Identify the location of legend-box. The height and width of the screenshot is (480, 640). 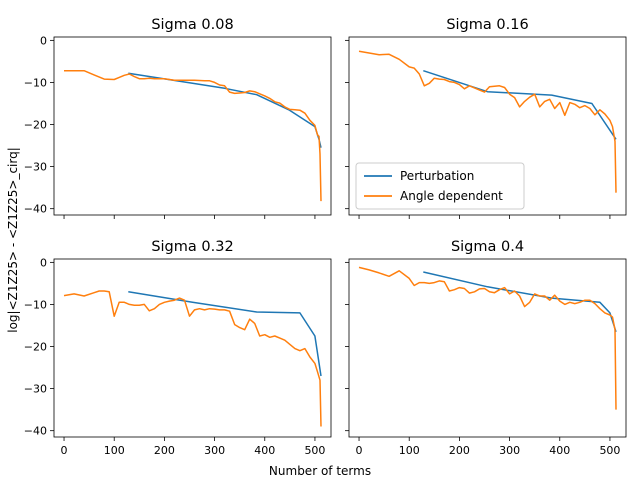
(440, 186).